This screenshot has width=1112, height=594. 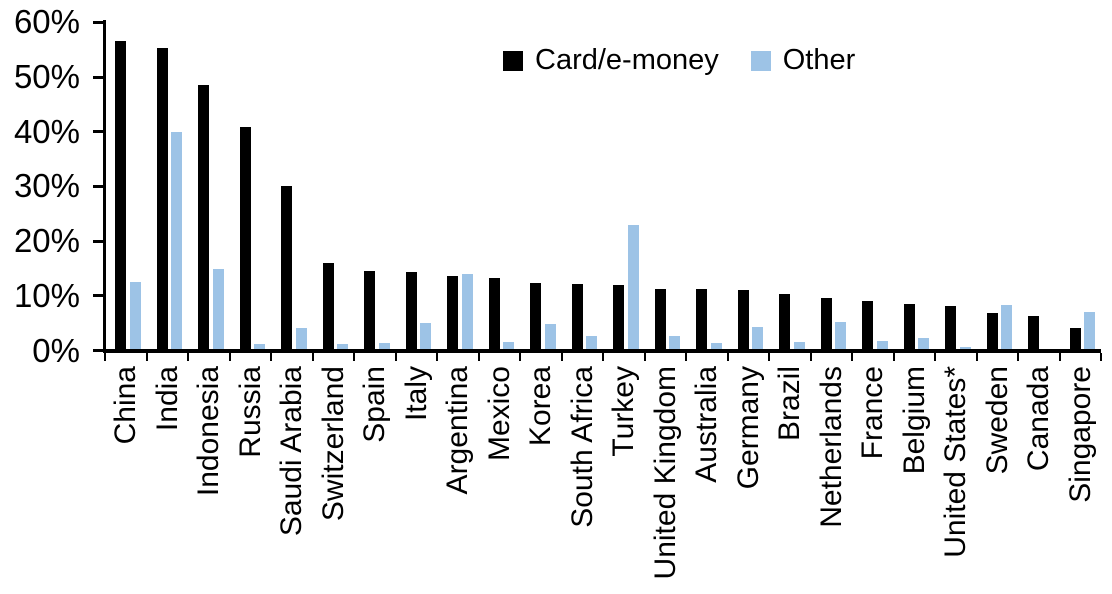 What do you see at coordinates (923, 343) in the screenshot?
I see `bar-other-belgium` at bounding box center [923, 343].